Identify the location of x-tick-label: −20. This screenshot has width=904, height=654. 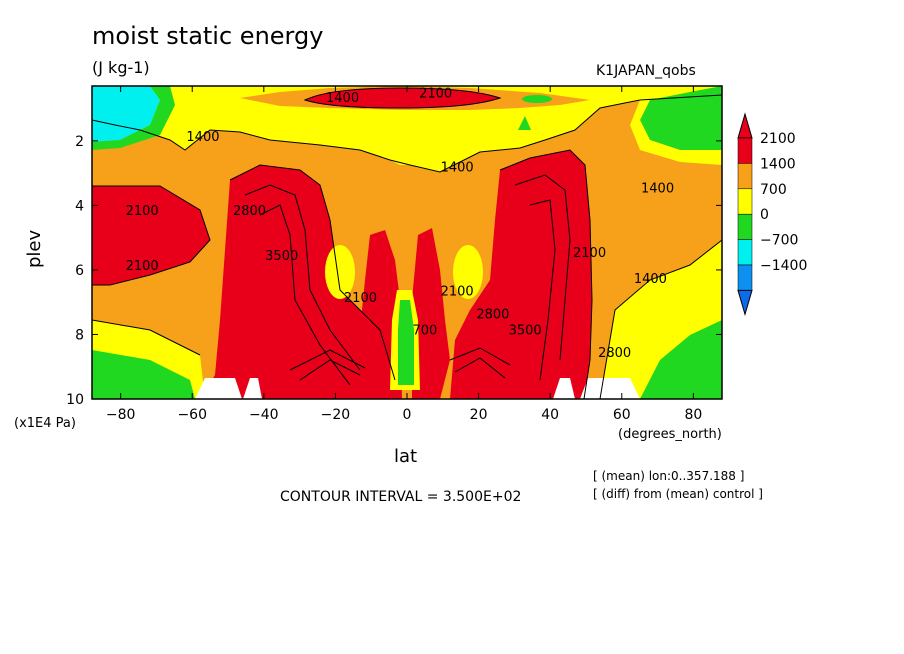
(336, 415).